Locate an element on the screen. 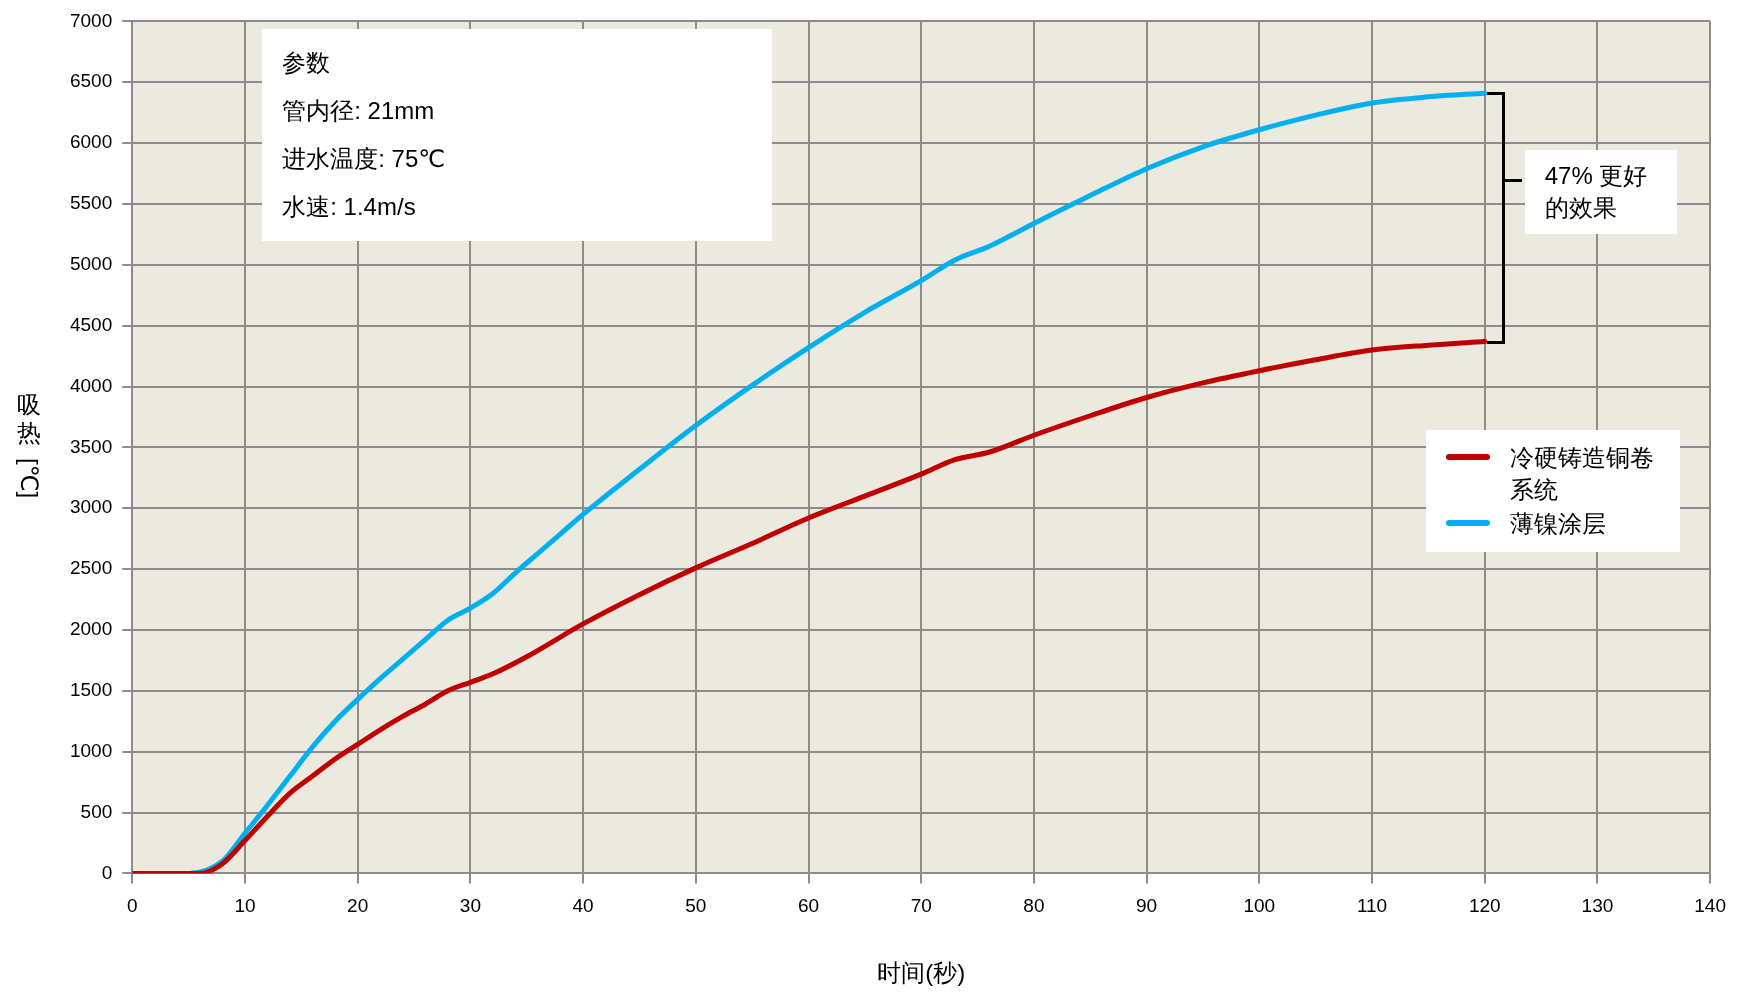  y-tick-label: 5000 is located at coordinates (91, 264).